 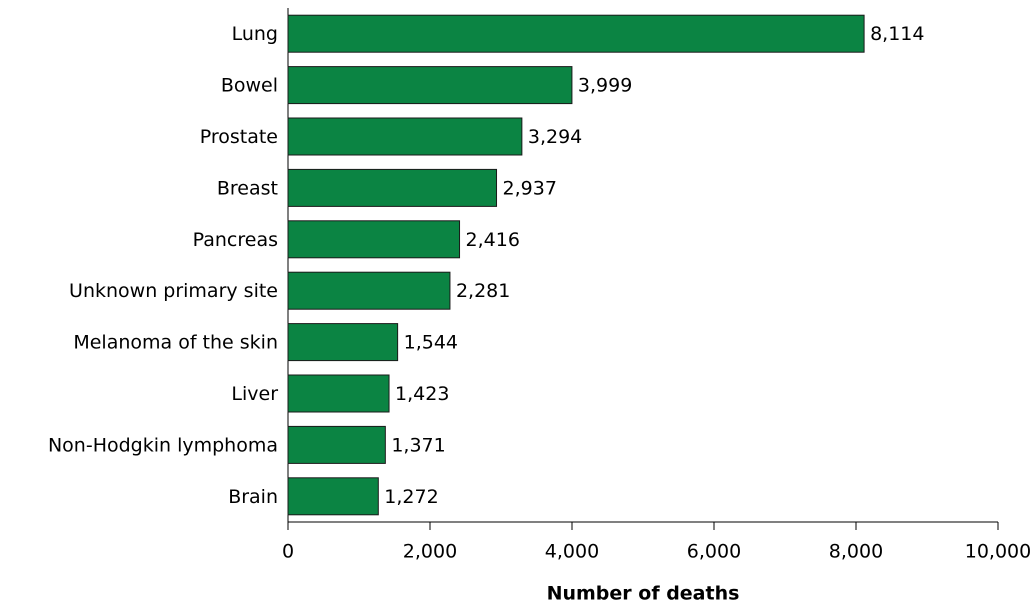 I want to click on value-label: 1,371, so click(x=418, y=445).